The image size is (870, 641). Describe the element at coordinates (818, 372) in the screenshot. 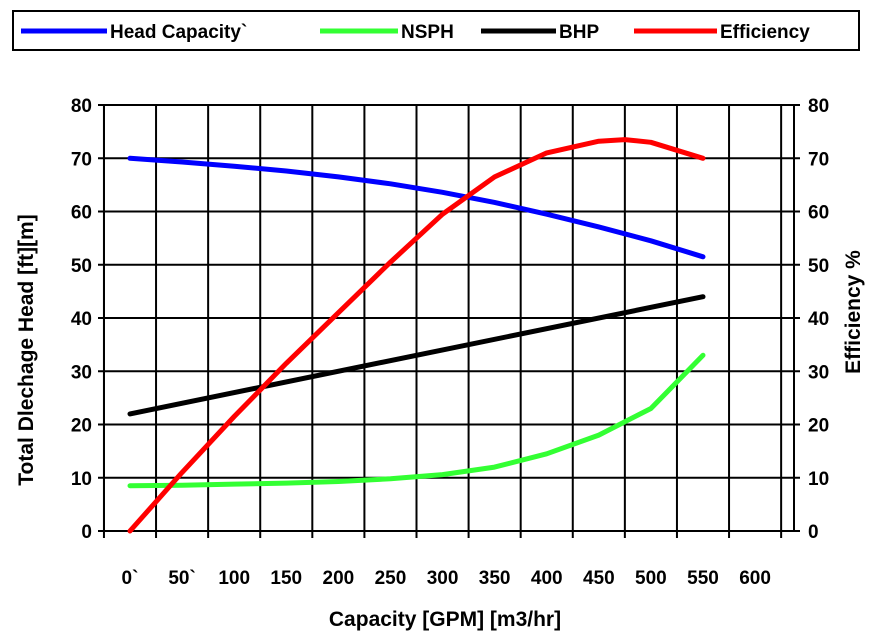

I see `y2-tick-label: 30` at that location.